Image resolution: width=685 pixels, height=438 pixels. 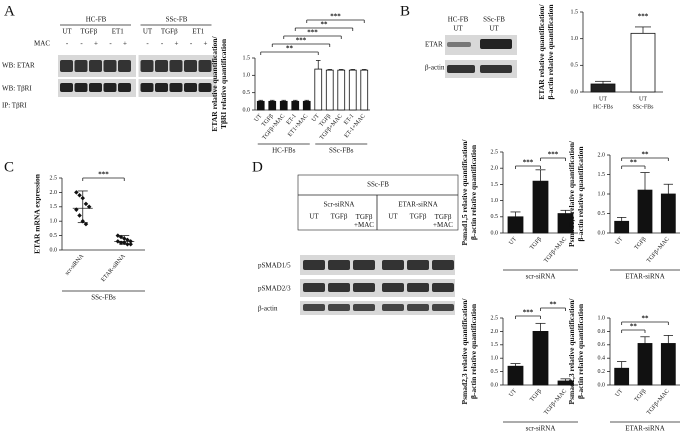 I want to click on blot-group: ETAR-siRNA, so click(x=418, y=205).